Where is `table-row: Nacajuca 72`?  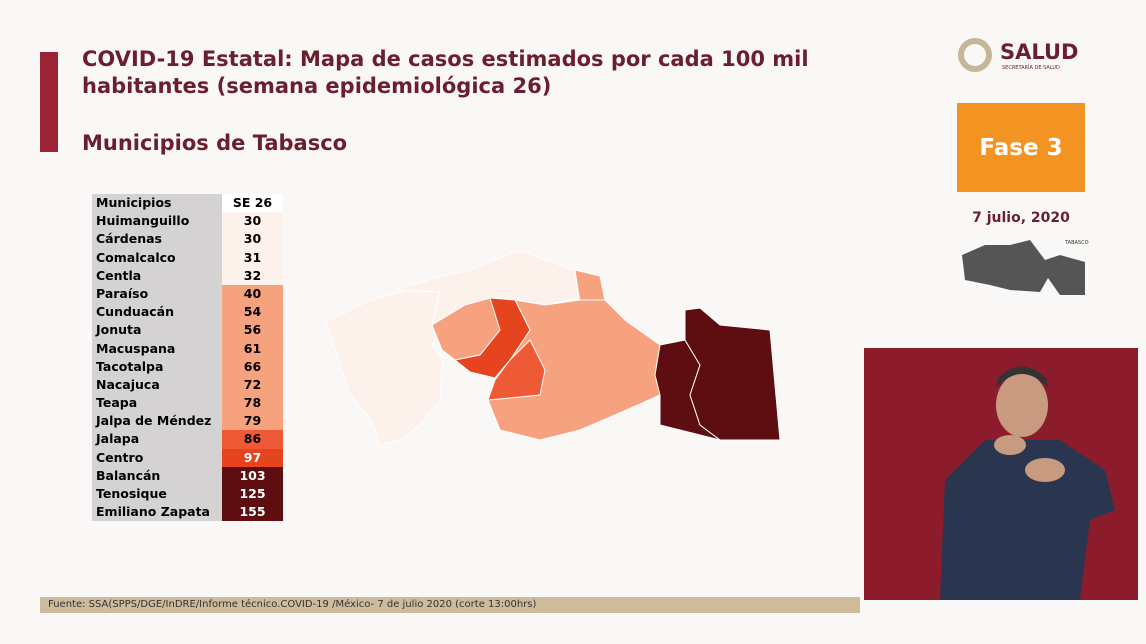 table-row: Nacajuca 72 is located at coordinates (187, 385).